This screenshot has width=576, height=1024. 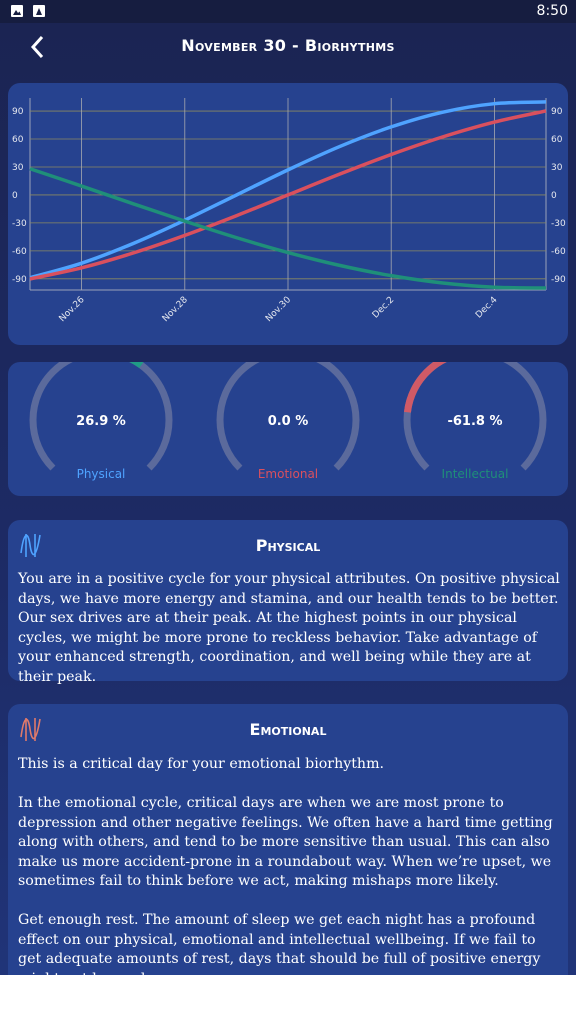 What do you see at coordinates (18, 112) in the screenshot?
I see `y-tick-label: 90` at bounding box center [18, 112].